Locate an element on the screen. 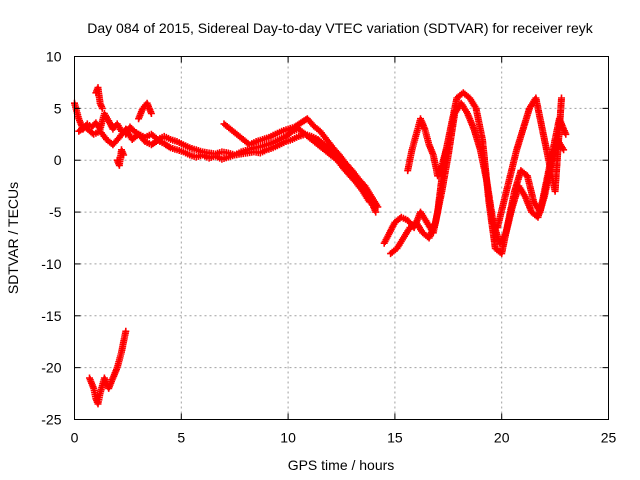 This screenshot has width=640, height=480. y-tick-label: 0 is located at coordinates (58, 160).